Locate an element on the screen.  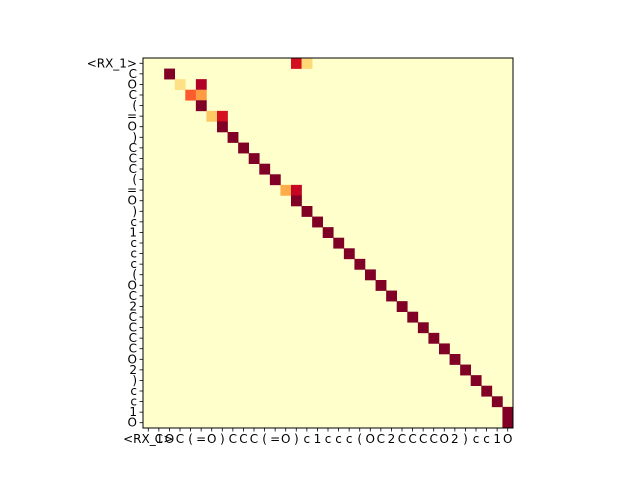
x-axis: <RX_1>C O C(= O) C C C(= O) c 1 c c c(O C 2 C C C C O 2) c c 1 O is located at coordinates (317, 437).